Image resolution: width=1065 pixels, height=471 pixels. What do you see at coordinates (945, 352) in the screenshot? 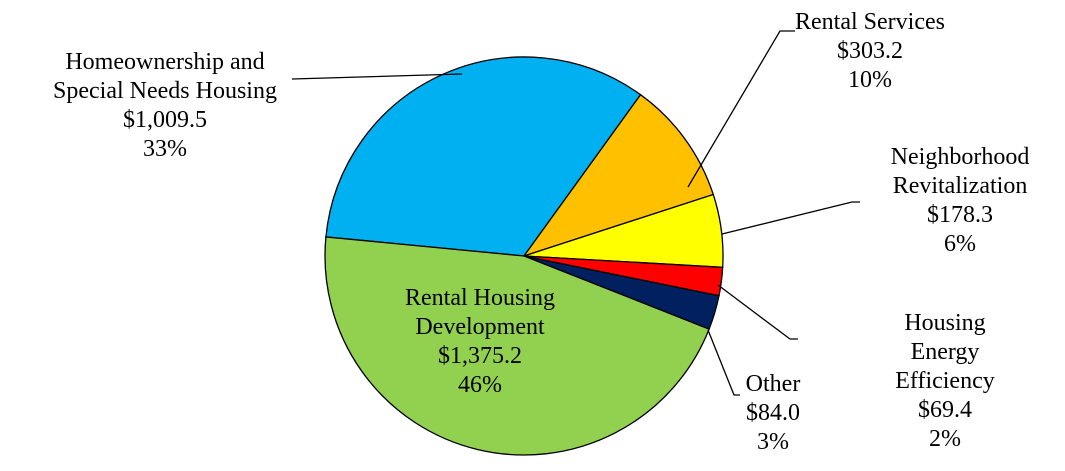
I see `category-name: Housing Energy Efficiency` at bounding box center [945, 352].